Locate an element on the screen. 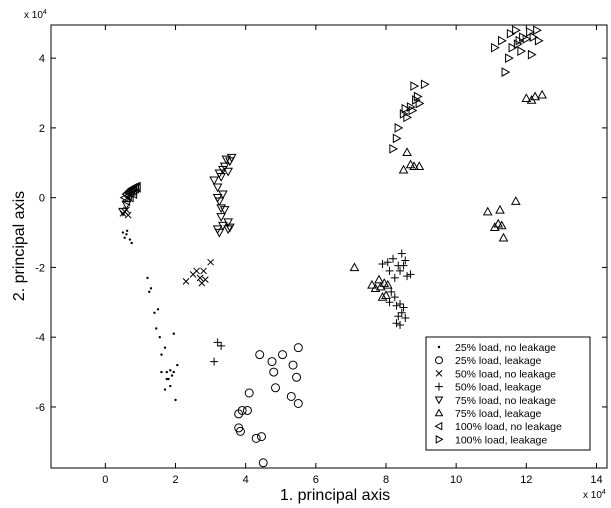 The height and width of the screenshot is (508, 611). y-tick-label: 0 is located at coordinates (42, 199).